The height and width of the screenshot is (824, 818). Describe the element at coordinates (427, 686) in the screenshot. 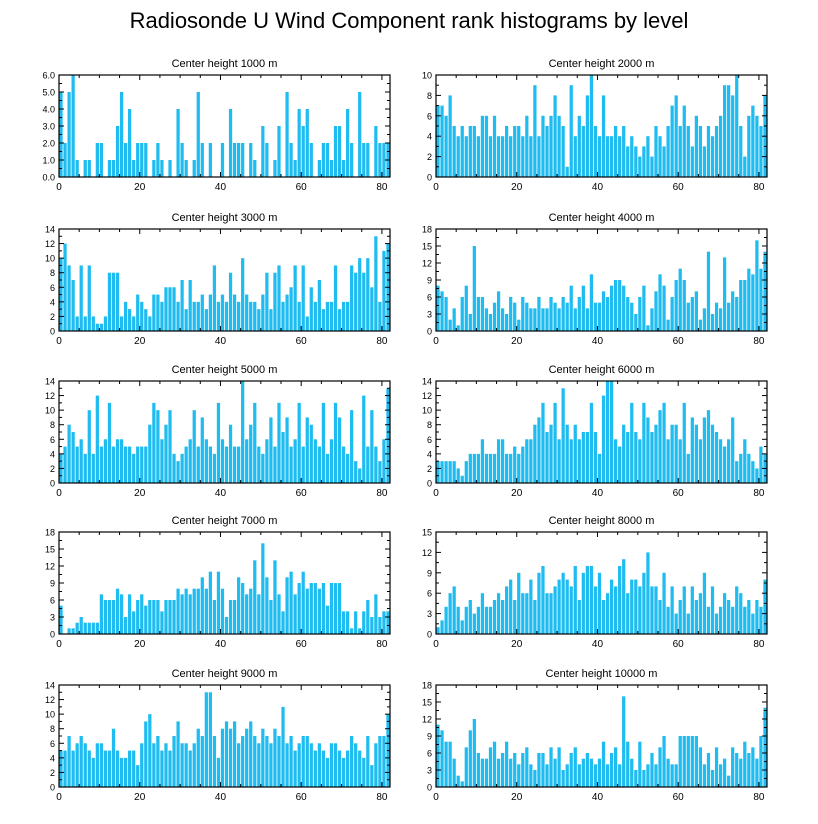

I see `y-tick-label: 18` at that location.